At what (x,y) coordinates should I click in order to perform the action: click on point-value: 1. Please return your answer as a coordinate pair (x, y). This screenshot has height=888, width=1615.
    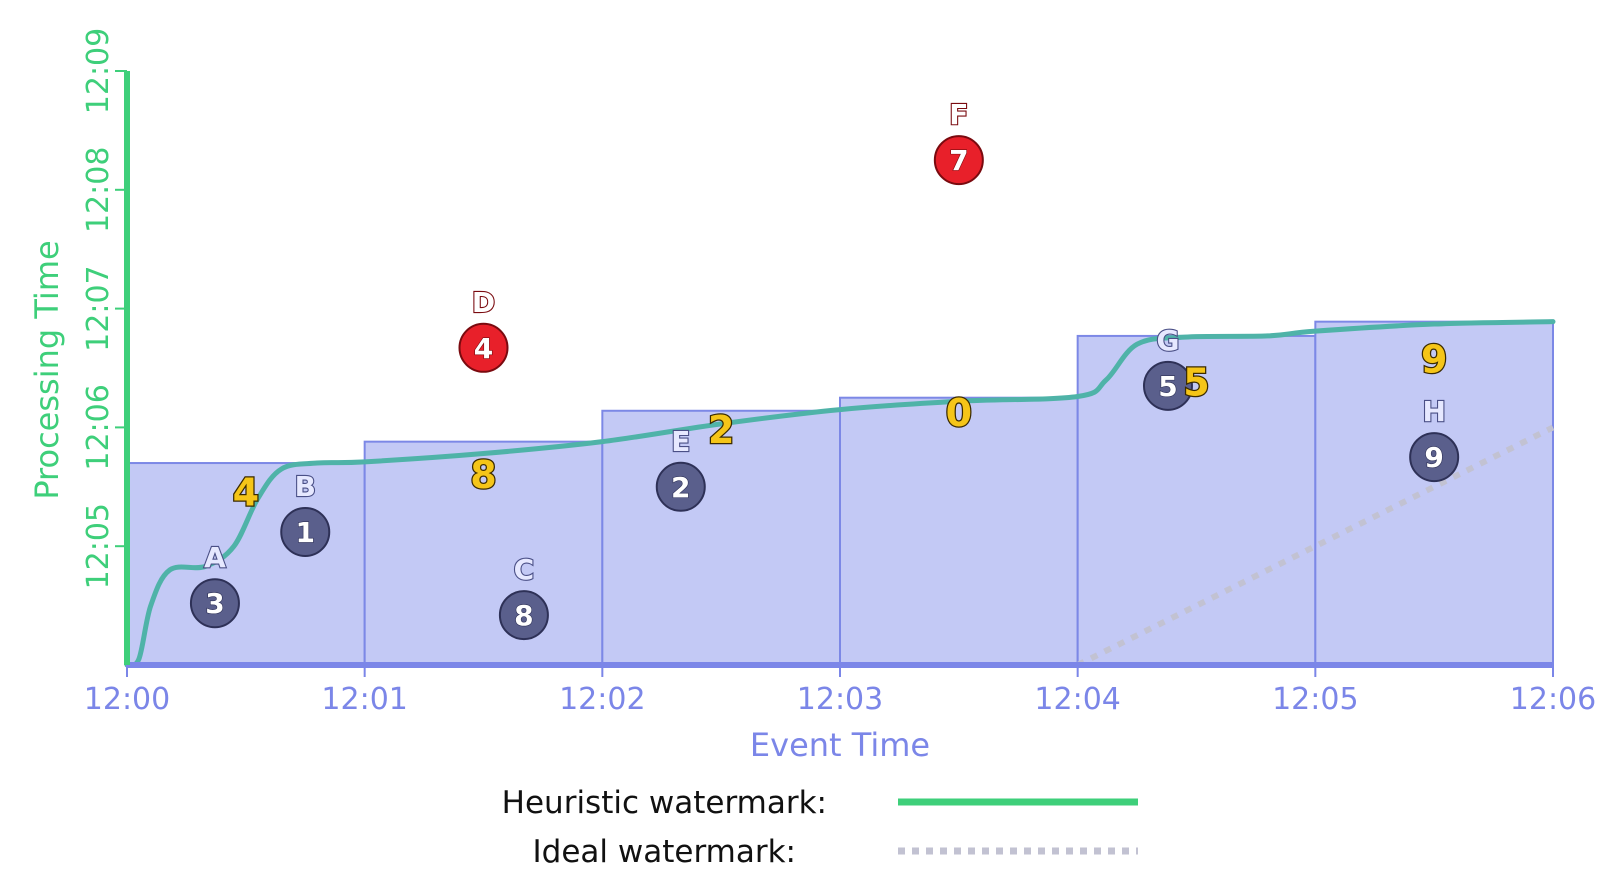
    Looking at the image, I should click on (305, 532).